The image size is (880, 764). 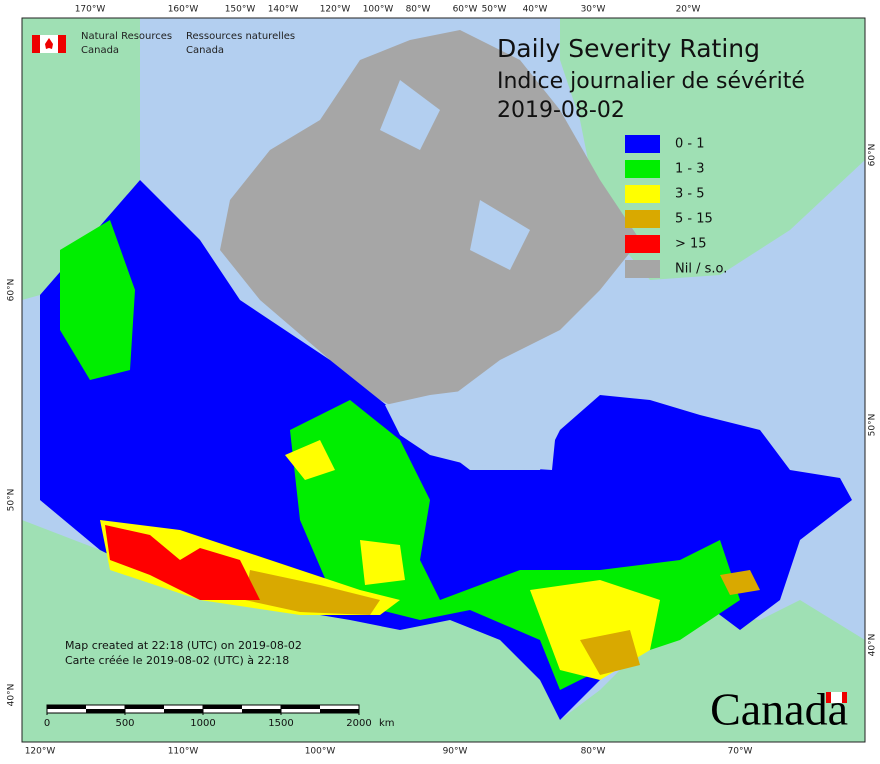 What do you see at coordinates (455, 175) in the screenshot?
I see `arctic-channels` at bounding box center [455, 175].